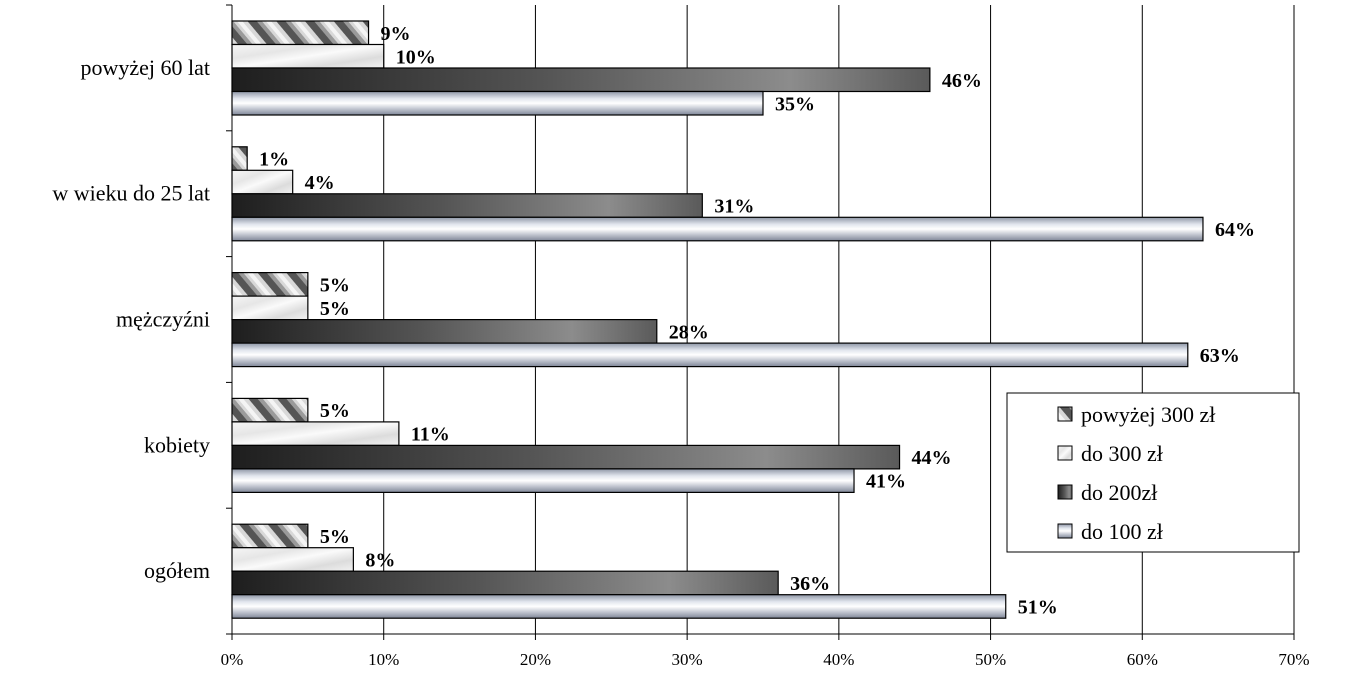 The height and width of the screenshot is (679, 1352). What do you see at coordinates (932, 458) in the screenshot?
I see `data-label: 44%` at bounding box center [932, 458].